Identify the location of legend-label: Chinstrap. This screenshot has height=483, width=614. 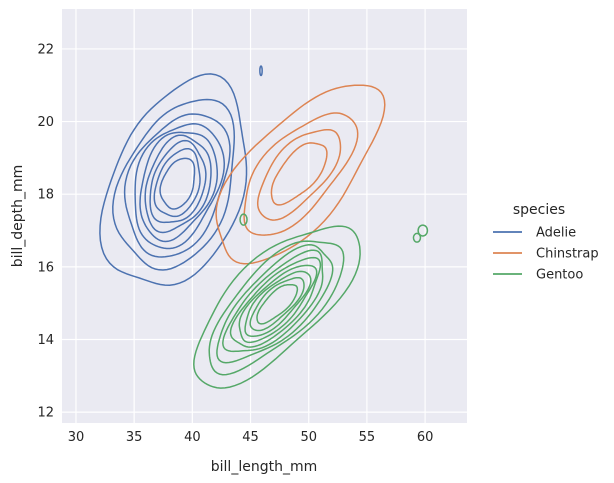
(567, 254).